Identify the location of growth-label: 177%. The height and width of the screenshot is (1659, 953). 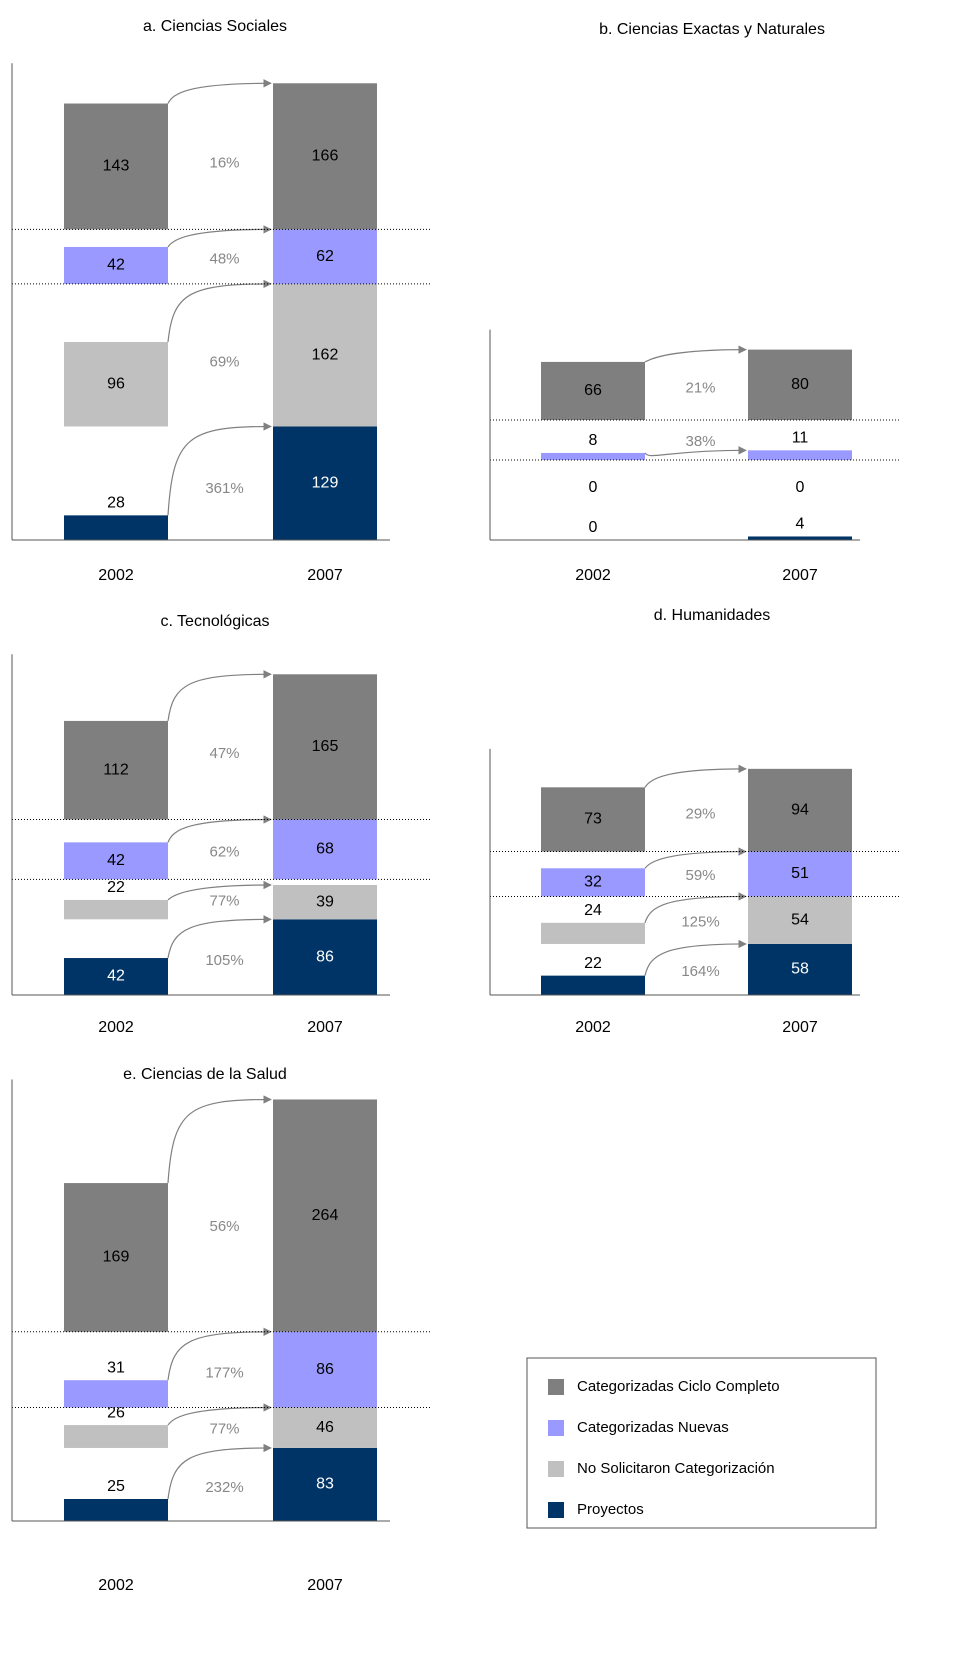
(224, 1372).